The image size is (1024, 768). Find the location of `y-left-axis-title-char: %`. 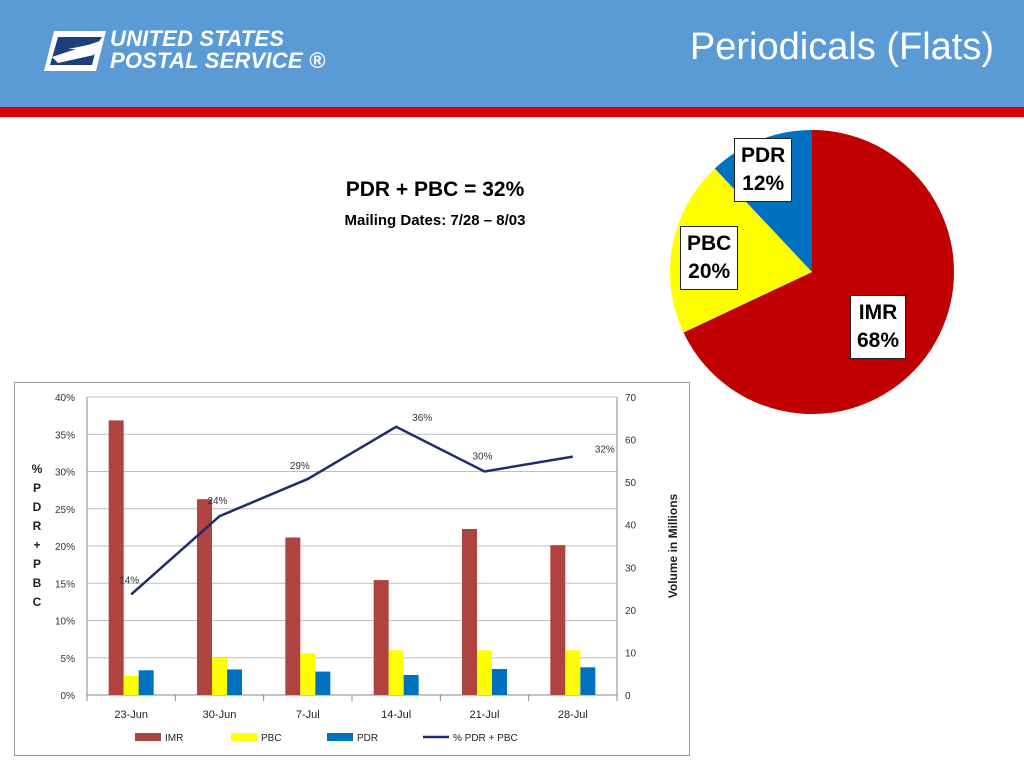

y-left-axis-title-char: % is located at coordinates (37, 469).